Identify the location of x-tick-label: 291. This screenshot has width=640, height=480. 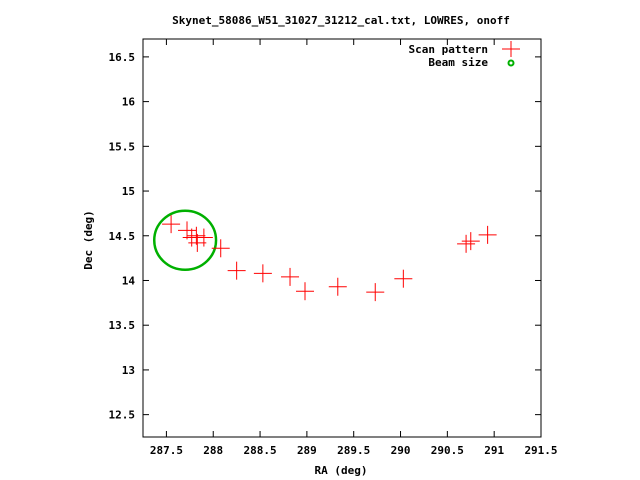
(494, 450).